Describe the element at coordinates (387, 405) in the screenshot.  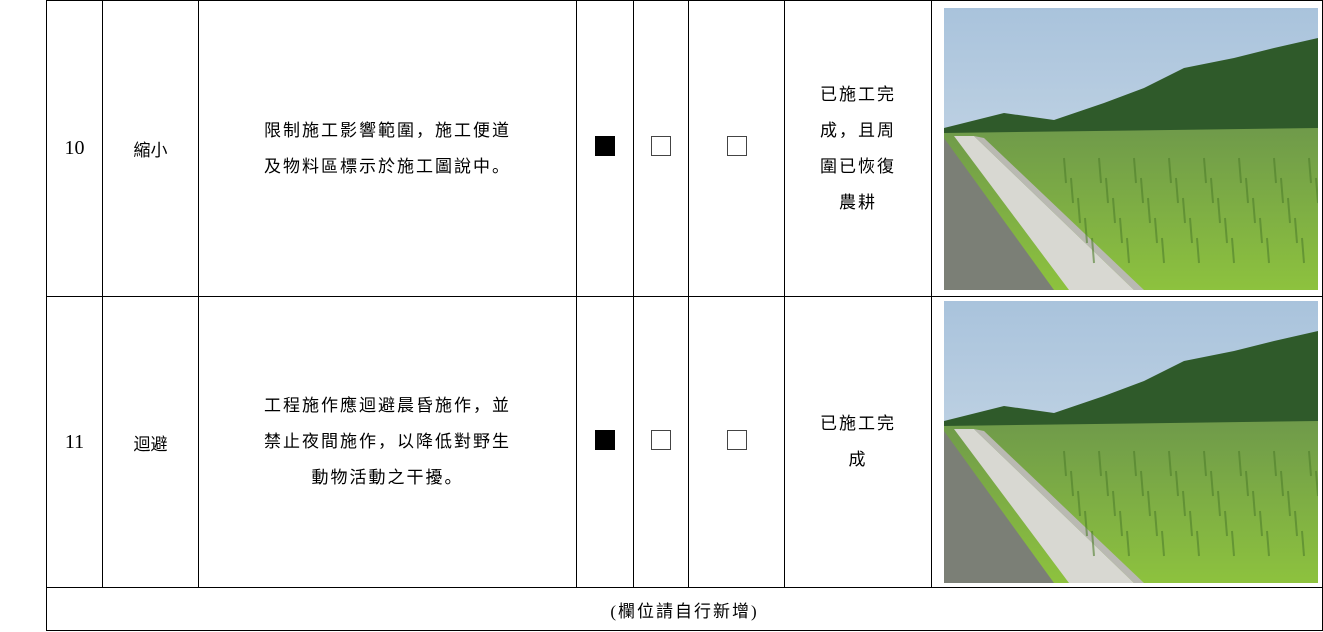
I see `text-line: 工程施作應迴避晨昏施作，並` at that location.